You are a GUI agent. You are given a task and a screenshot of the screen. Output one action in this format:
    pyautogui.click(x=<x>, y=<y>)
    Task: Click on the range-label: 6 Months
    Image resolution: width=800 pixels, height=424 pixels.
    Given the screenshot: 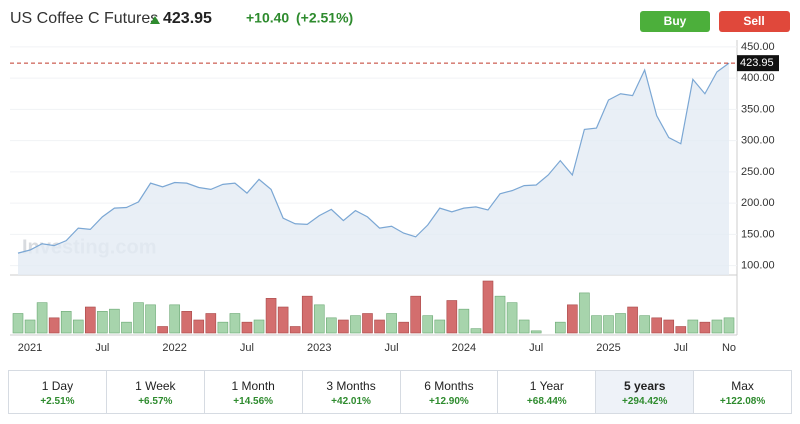 What is the action you would take?
    pyautogui.click(x=449, y=386)
    